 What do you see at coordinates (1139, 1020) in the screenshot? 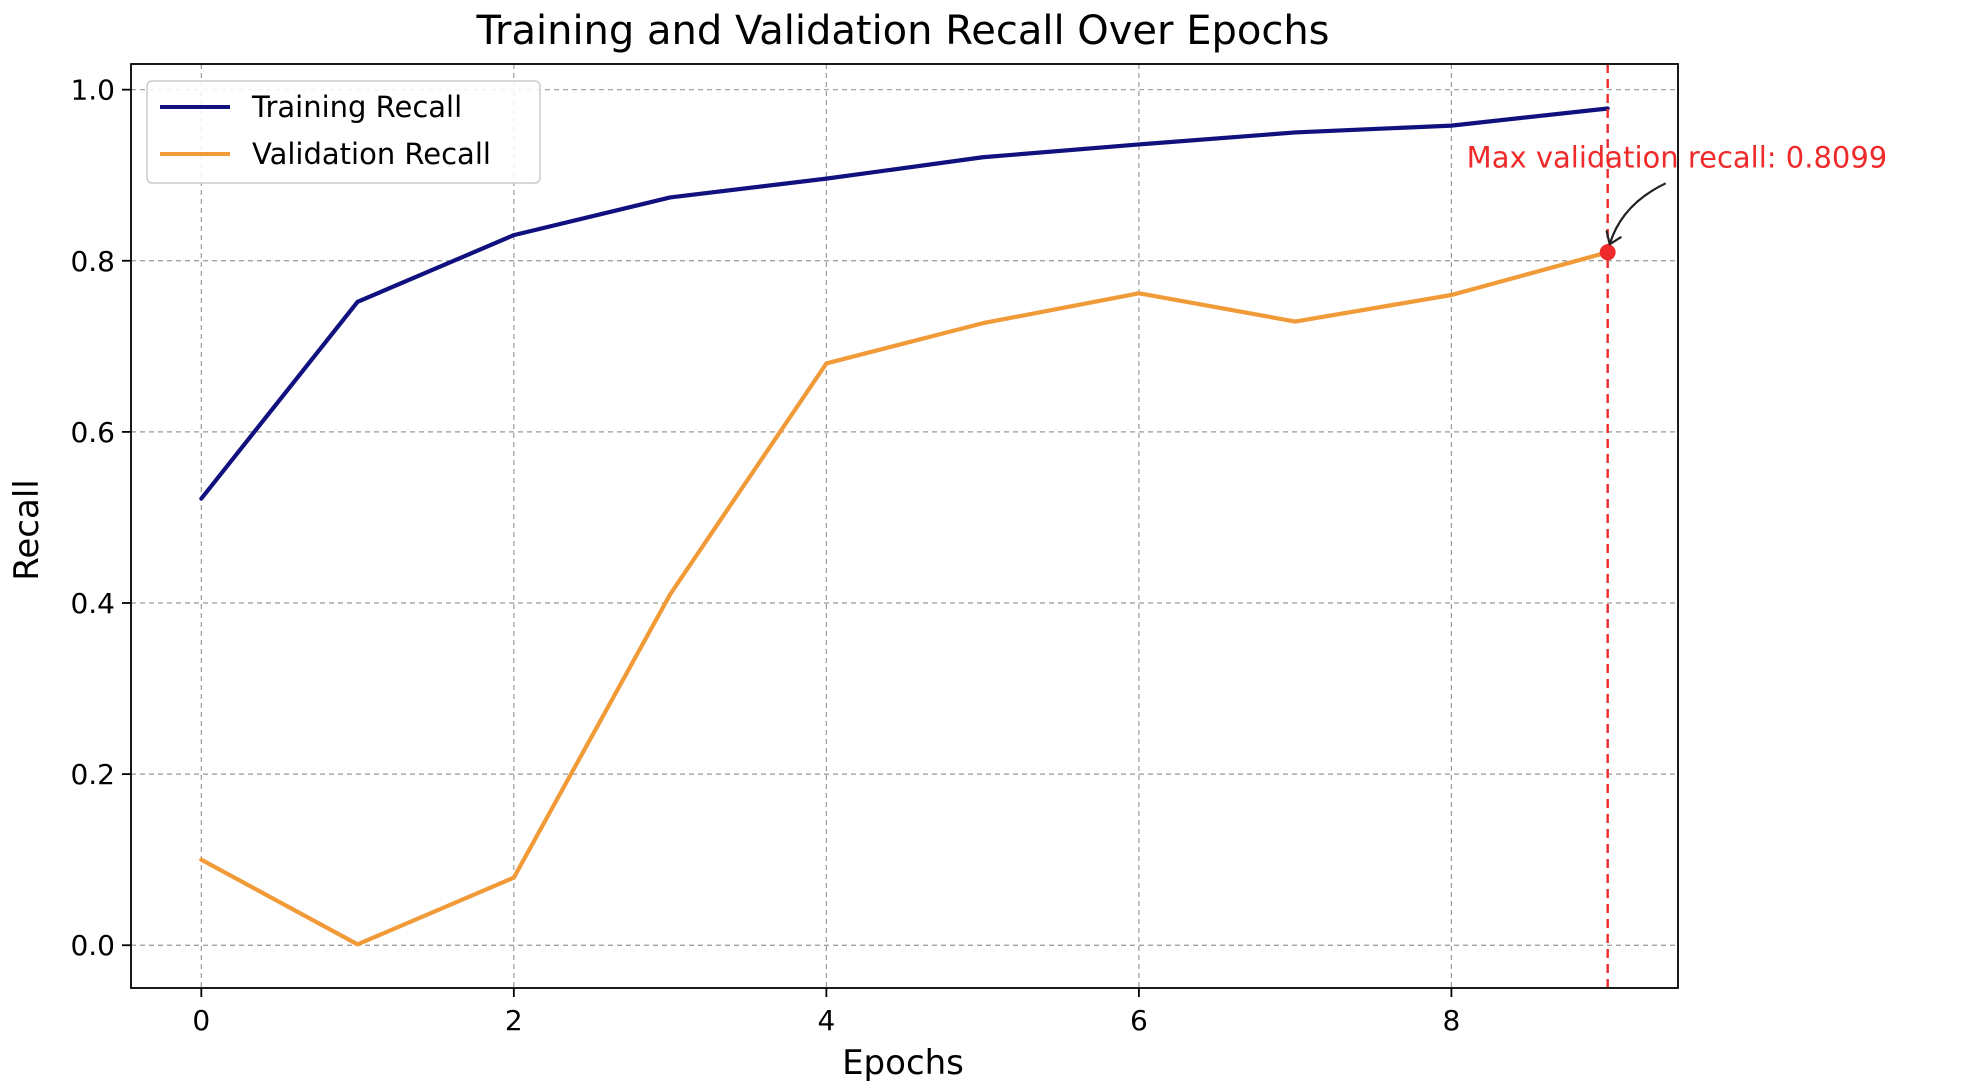
I see `x-tick-label: 6` at bounding box center [1139, 1020].